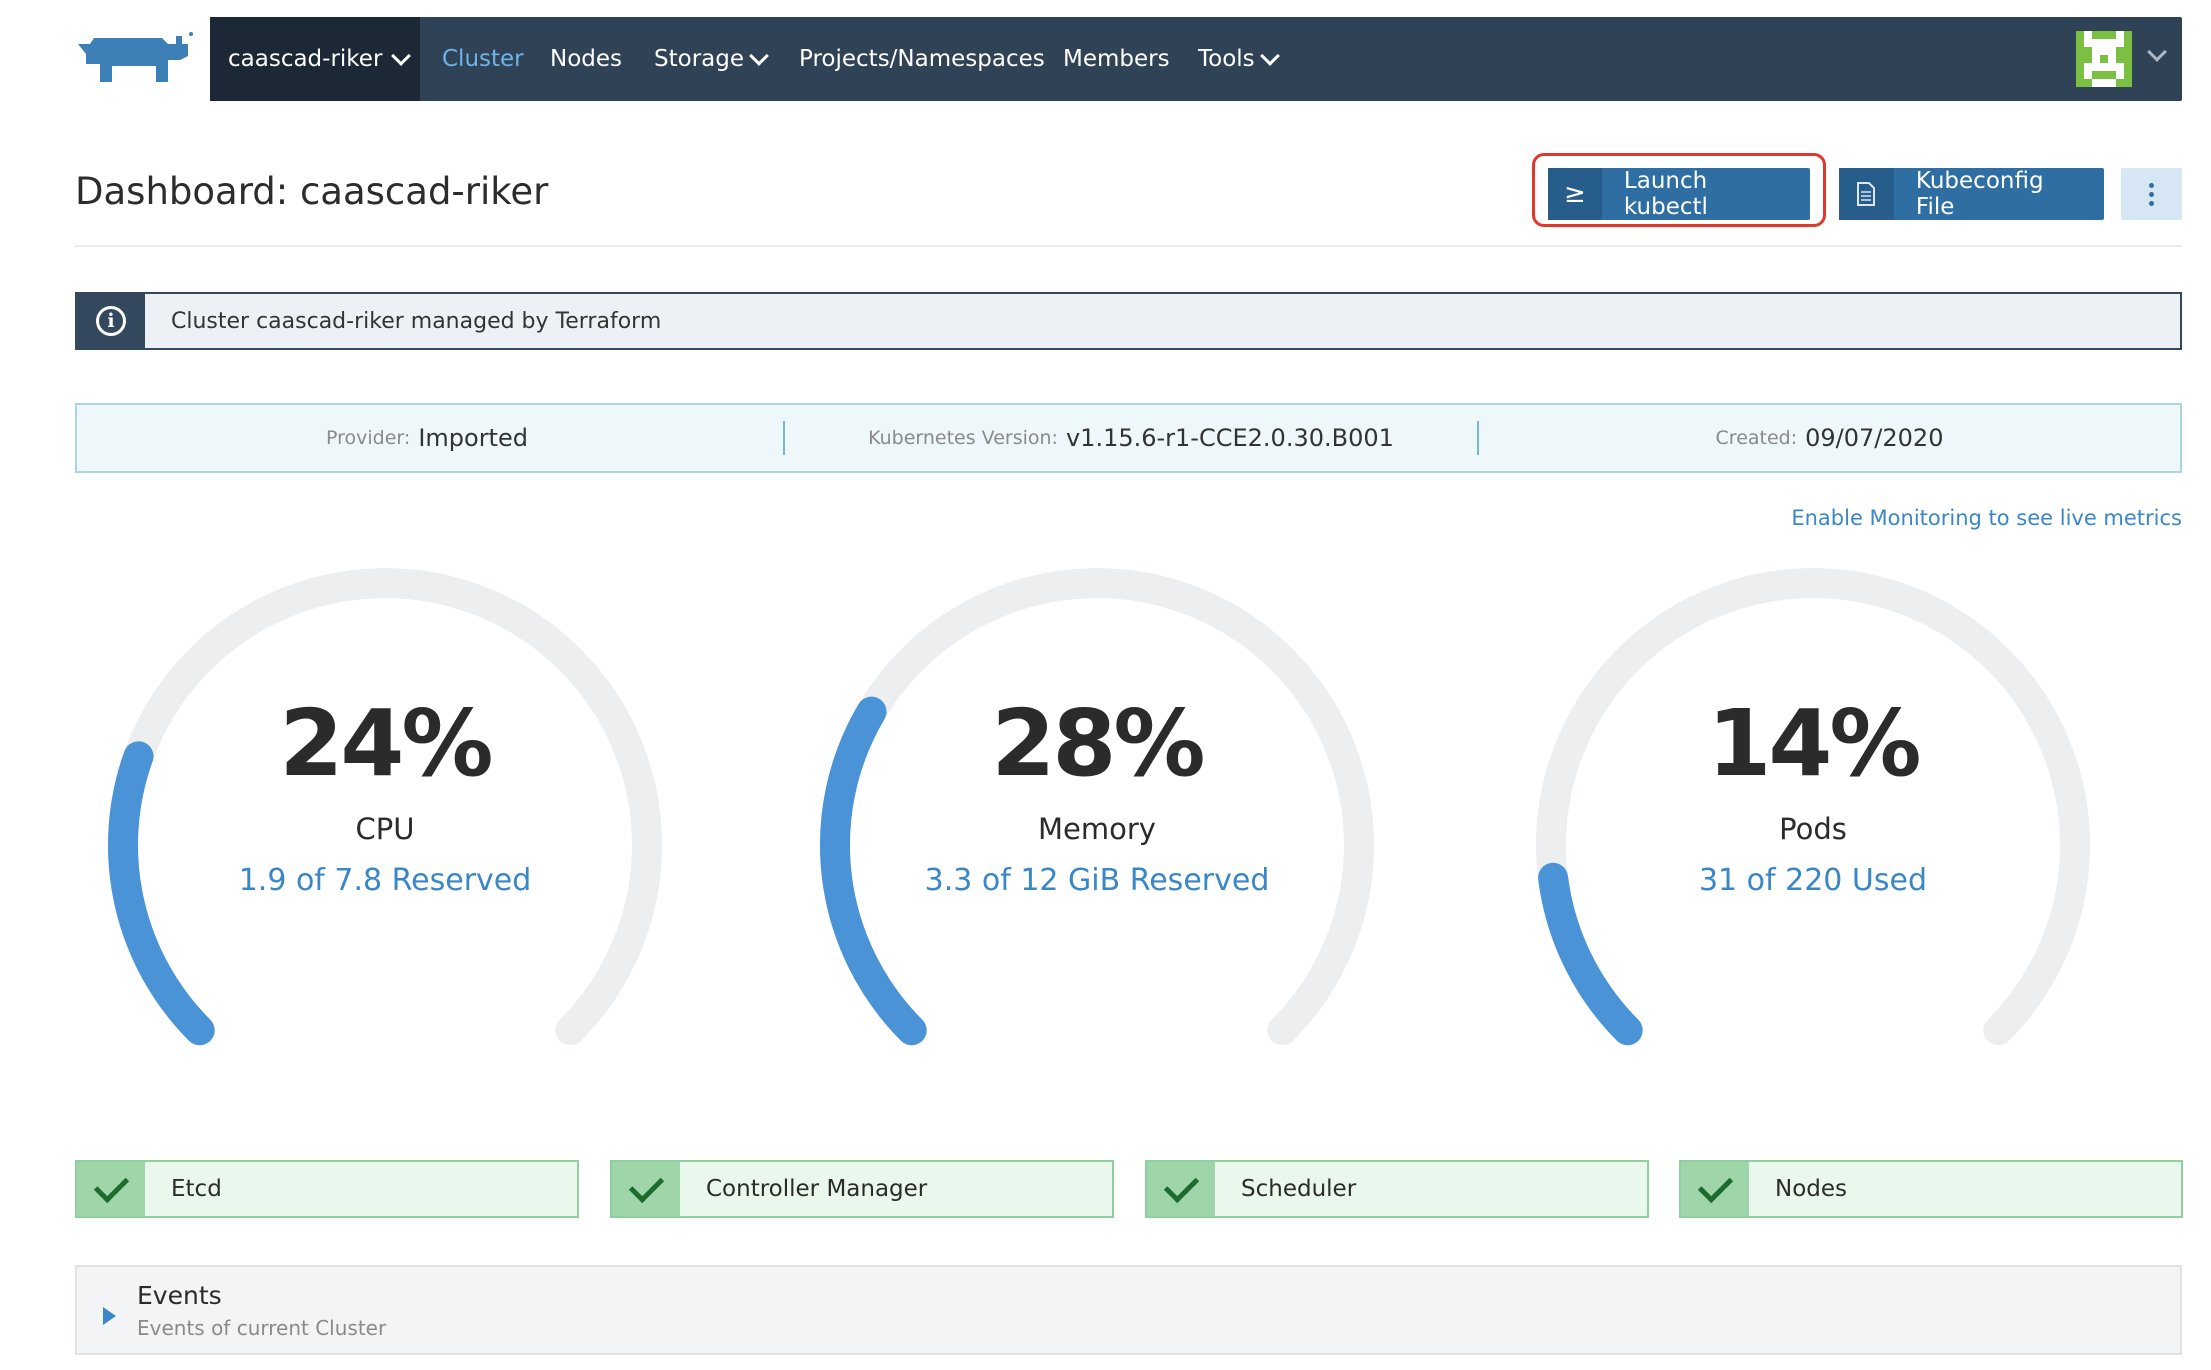 This screenshot has height=1370, width=2211. I want to click on page-title: Dashboard: caascad-riker, so click(312, 191).